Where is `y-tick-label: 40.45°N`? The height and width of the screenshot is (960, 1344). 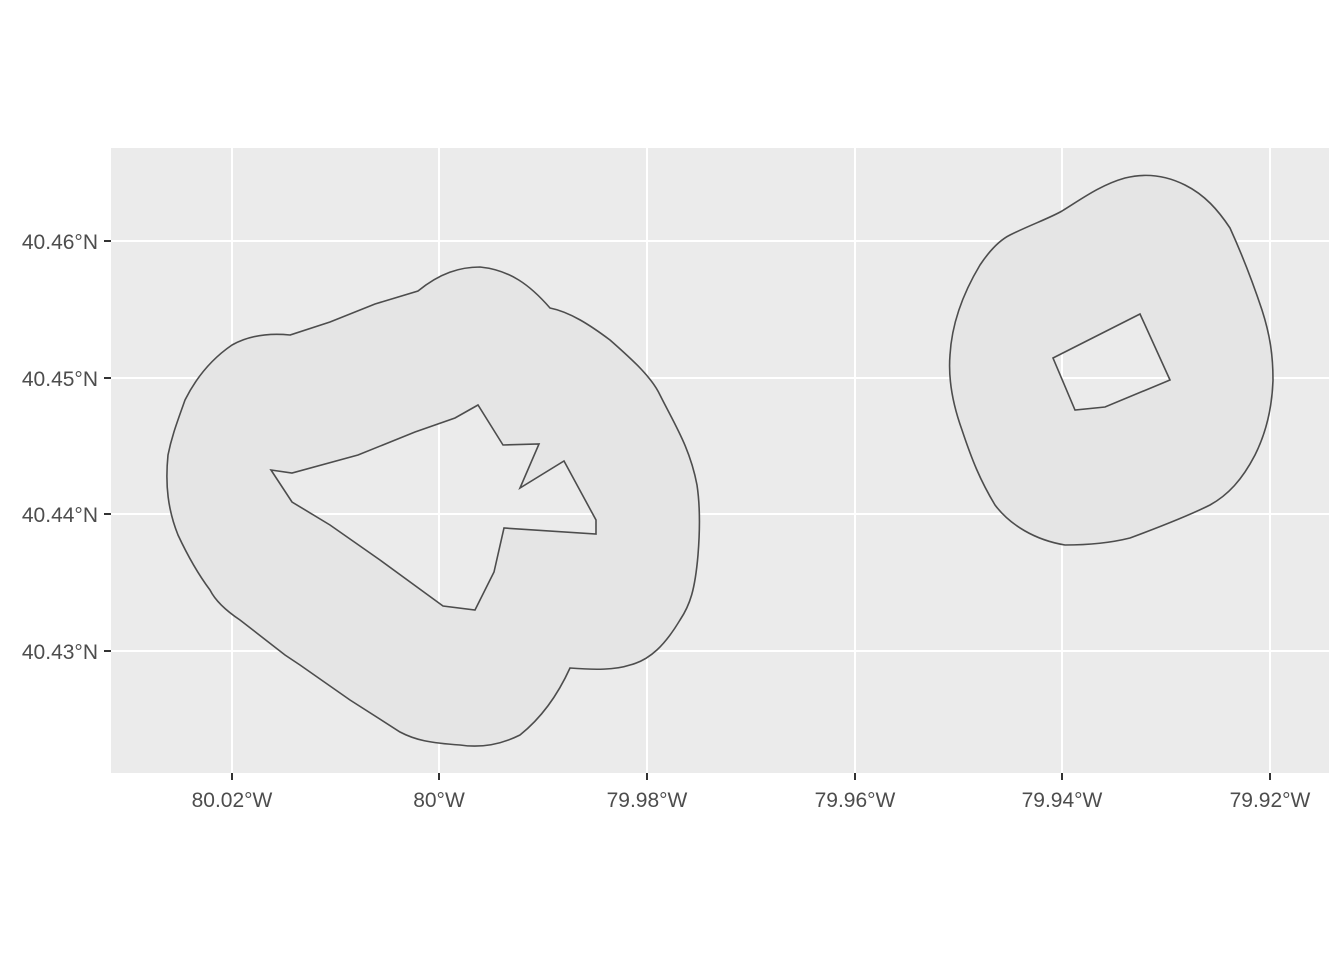
y-tick-label: 40.45°N is located at coordinates (60, 379).